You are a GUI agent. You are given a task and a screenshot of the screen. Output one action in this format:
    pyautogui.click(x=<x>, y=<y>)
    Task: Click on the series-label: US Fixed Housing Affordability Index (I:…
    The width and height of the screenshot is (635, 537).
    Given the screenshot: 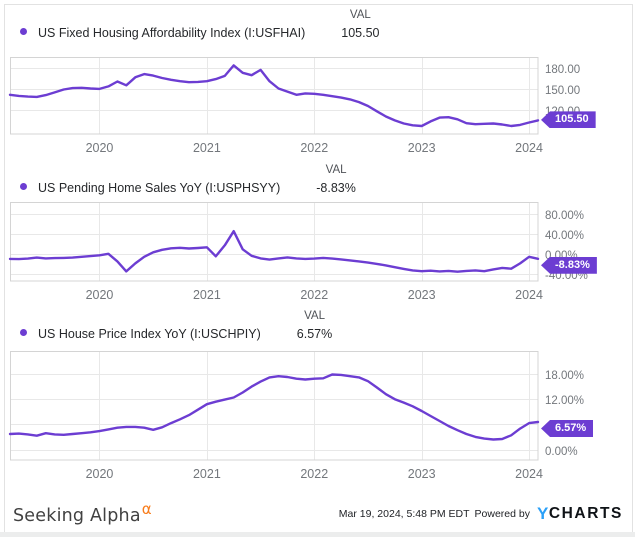 What is the action you would take?
    pyautogui.click(x=172, y=33)
    